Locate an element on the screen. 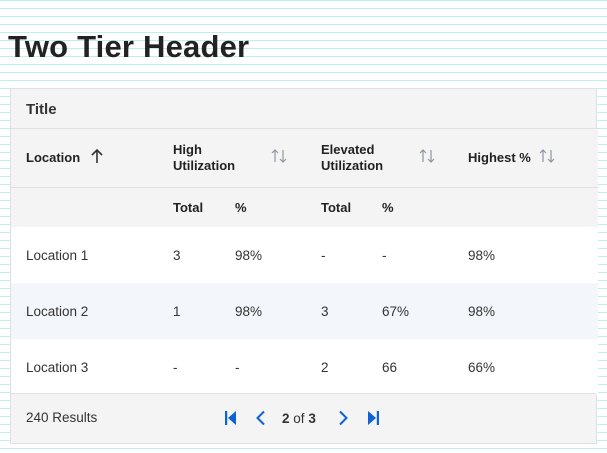  table-footer: 240 Results 2 of 3 is located at coordinates (303, 418).